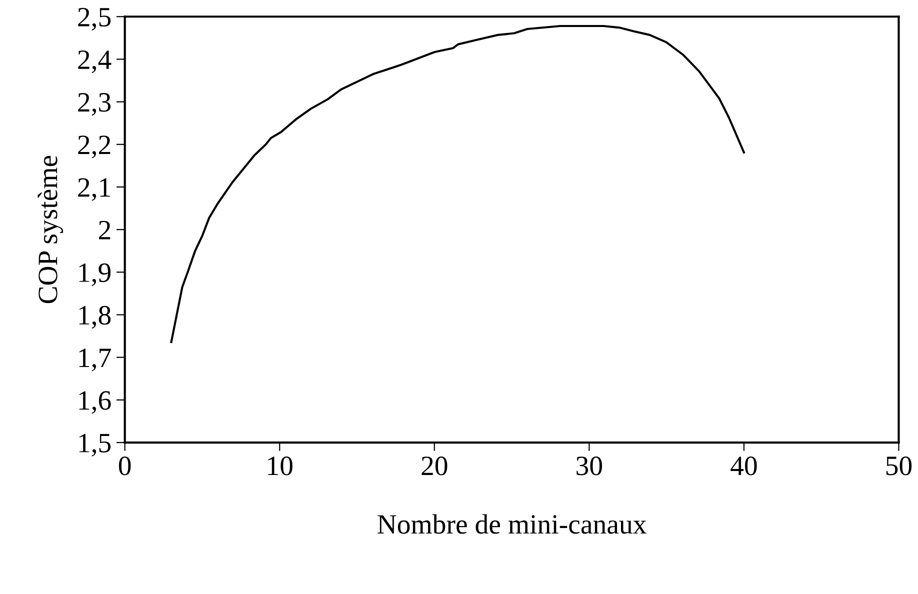  Describe the element at coordinates (95, 402) in the screenshot. I see `y-tick-label: 1,6` at that location.